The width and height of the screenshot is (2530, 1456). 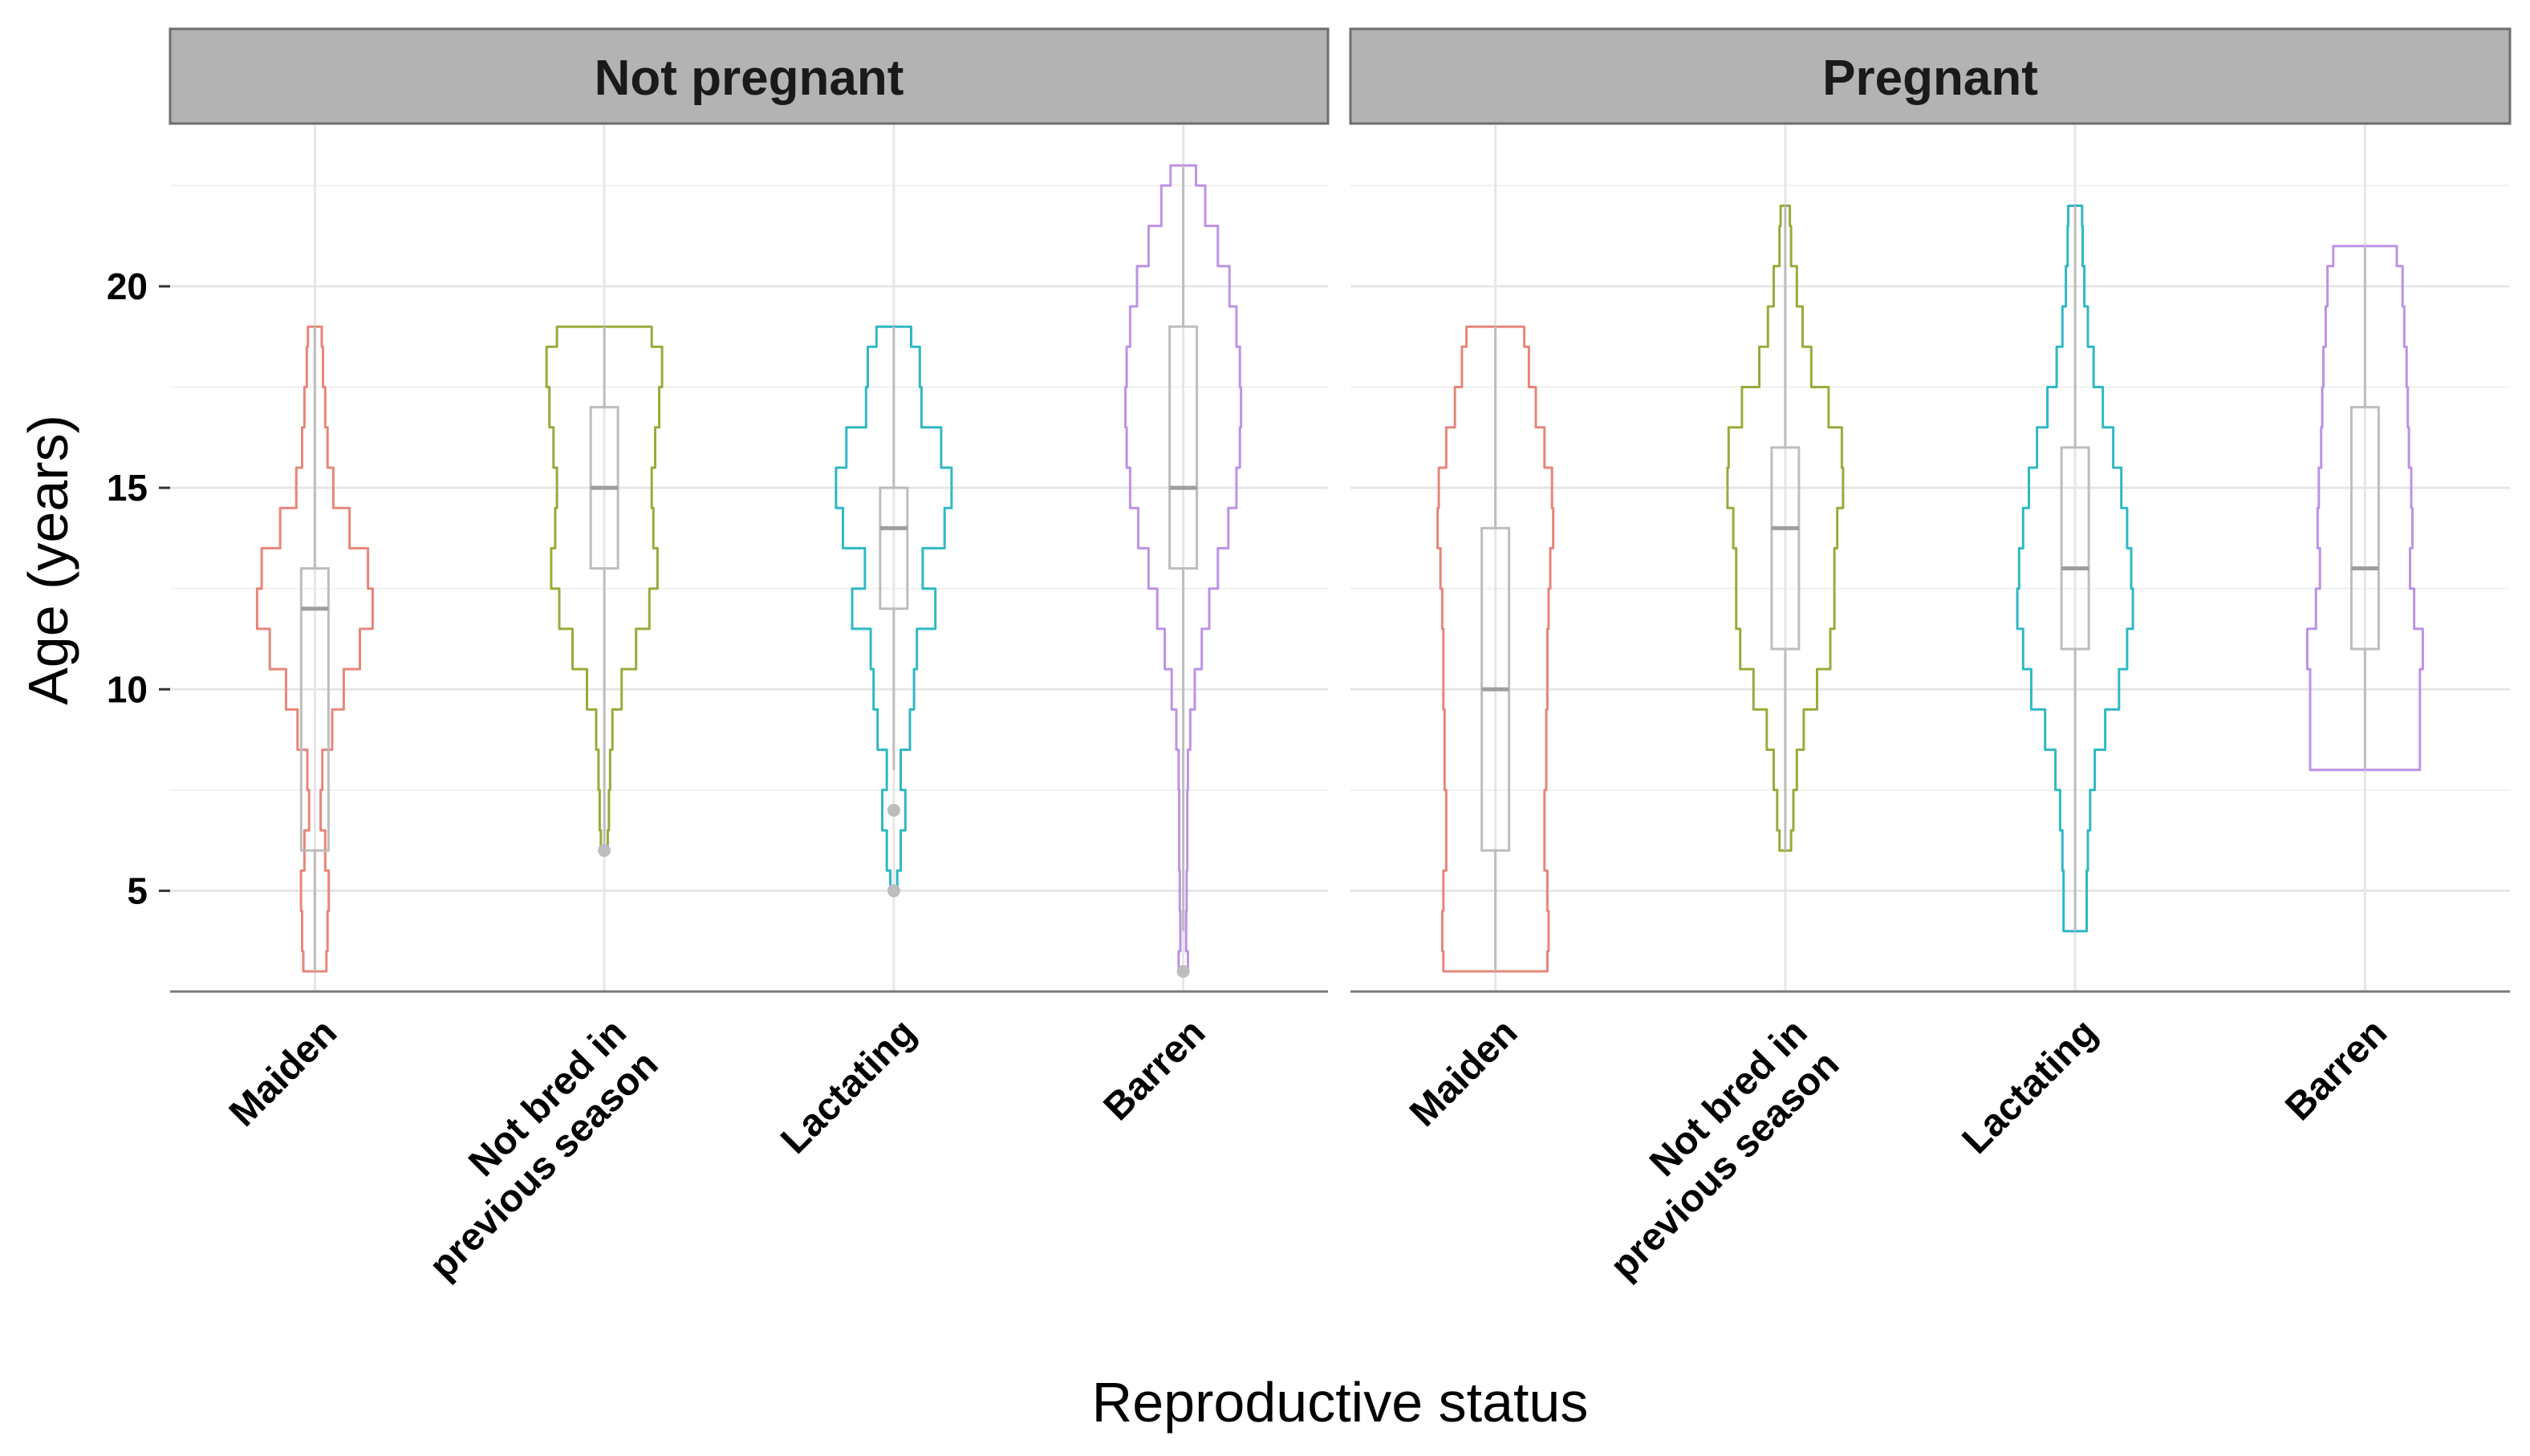 What do you see at coordinates (127, 488) in the screenshot?
I see `y-tick-label: 15` at bounding box center [127, 488].